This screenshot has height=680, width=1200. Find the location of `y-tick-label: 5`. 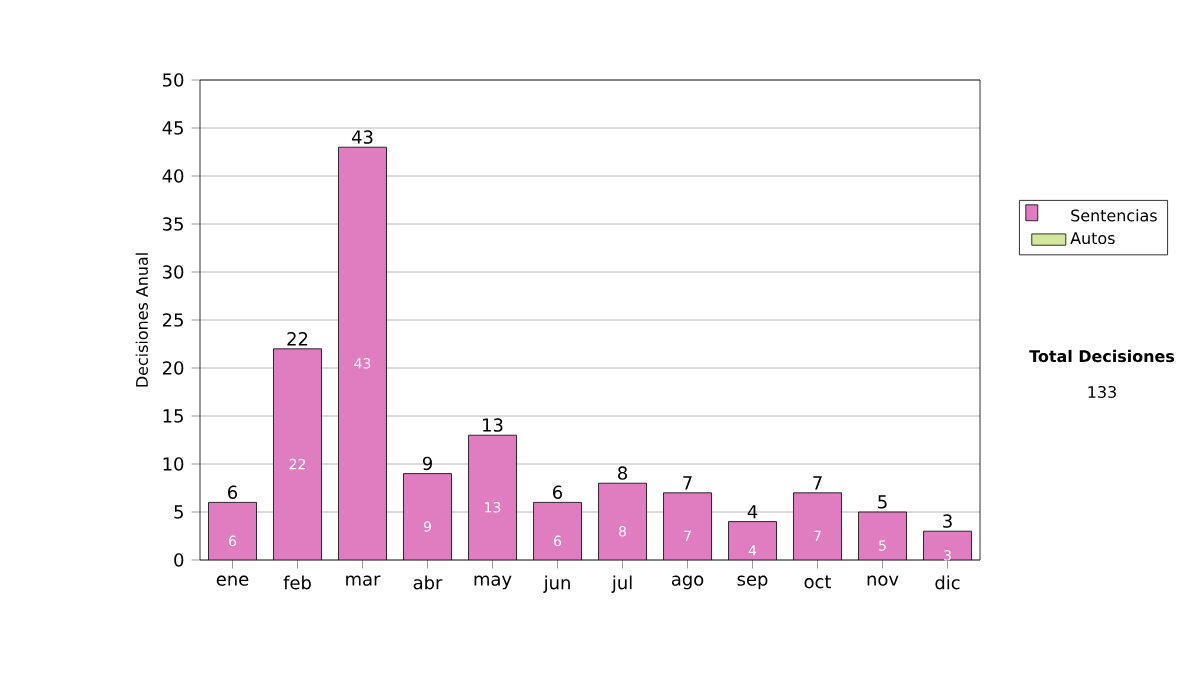

y-tick-label: 5 is located at coordinates (178, 512).